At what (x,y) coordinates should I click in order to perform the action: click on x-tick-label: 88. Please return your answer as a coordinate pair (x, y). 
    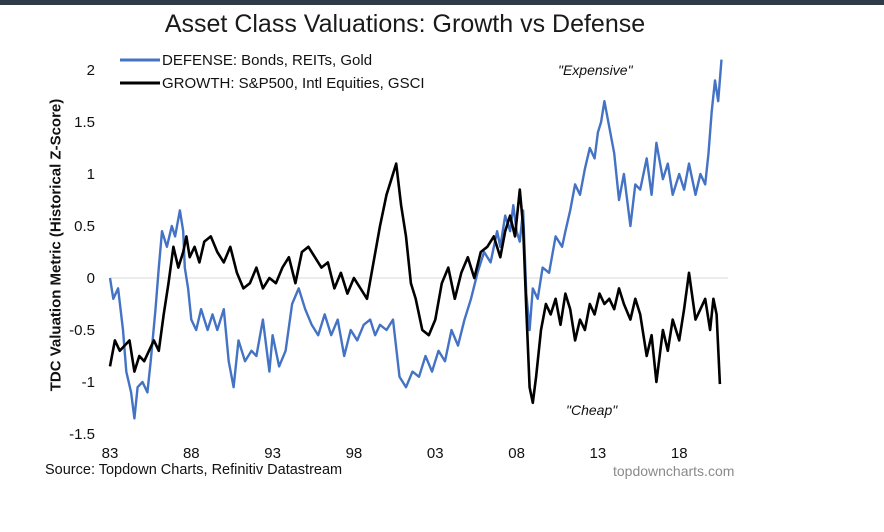
    Looking at the image, I should click on (191, 453).